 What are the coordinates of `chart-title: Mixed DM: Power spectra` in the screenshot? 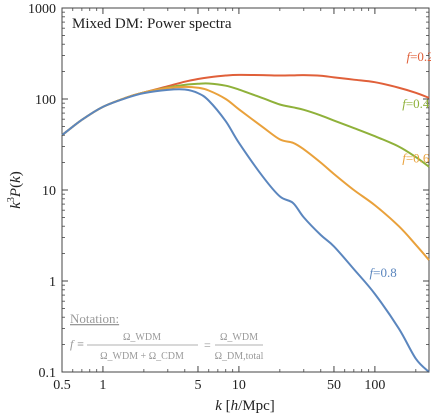 It's located at (152, 24).